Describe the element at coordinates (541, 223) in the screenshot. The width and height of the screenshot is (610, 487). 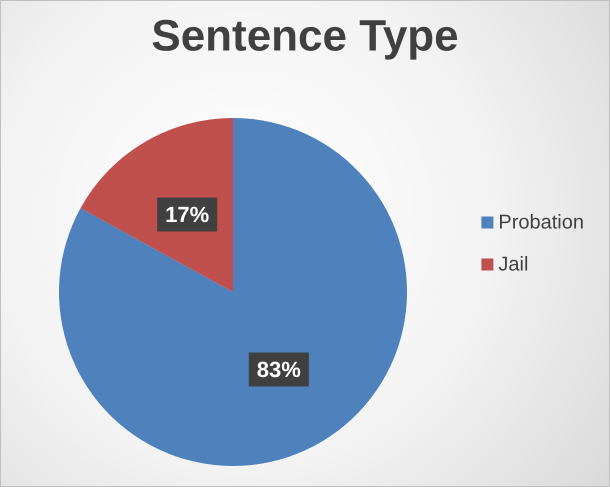
I see `legend-label: Probation` at that location.